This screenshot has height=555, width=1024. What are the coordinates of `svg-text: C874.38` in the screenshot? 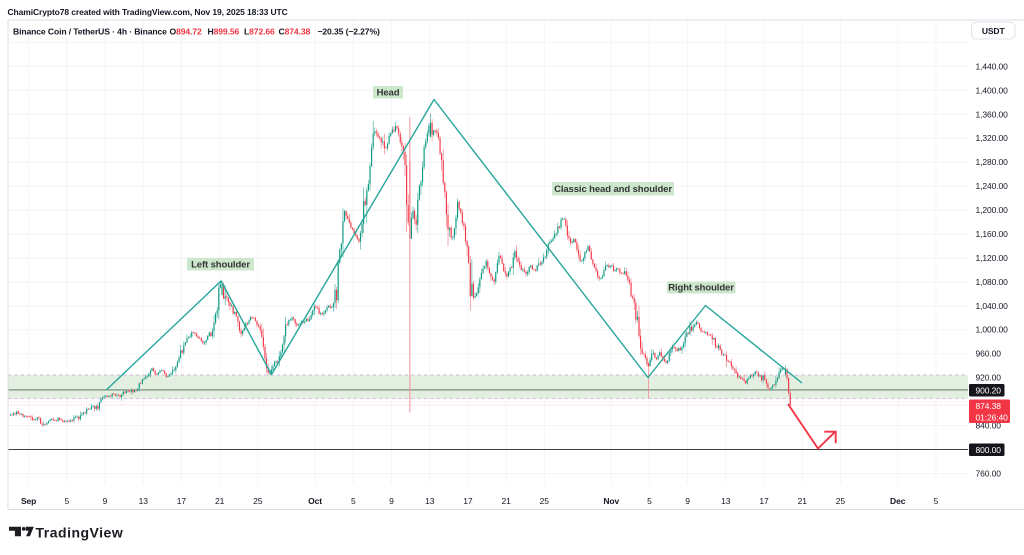 It's located at (295, 32).